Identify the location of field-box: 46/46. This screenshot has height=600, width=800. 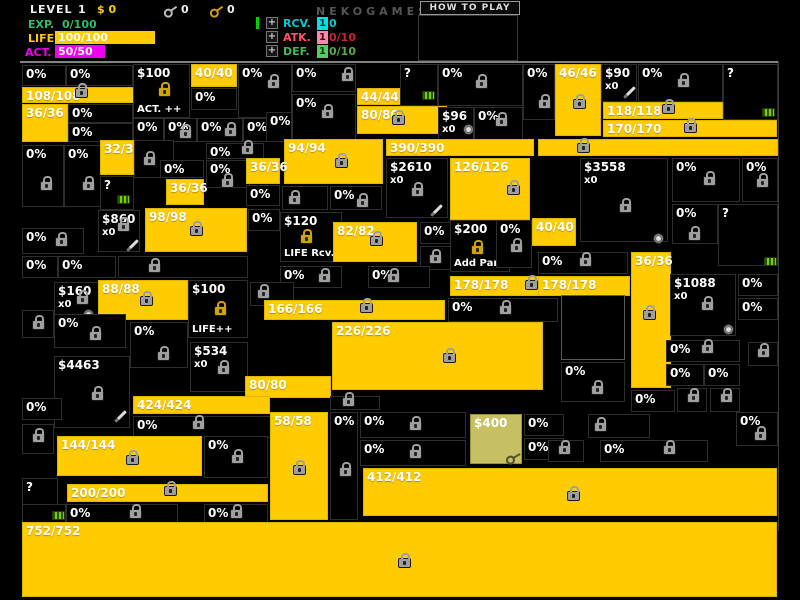
(578, 100).